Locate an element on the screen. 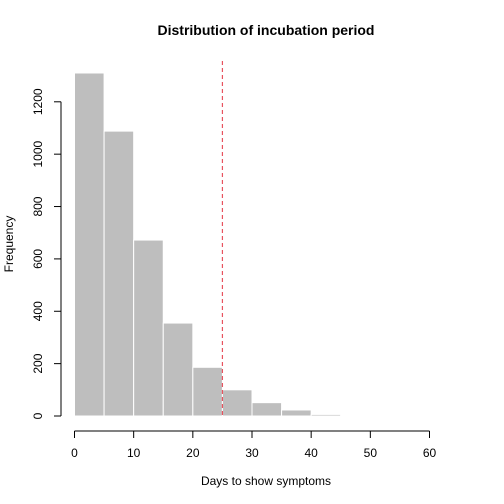  x-tick-label: 60 is located at coordinates (430, 453).